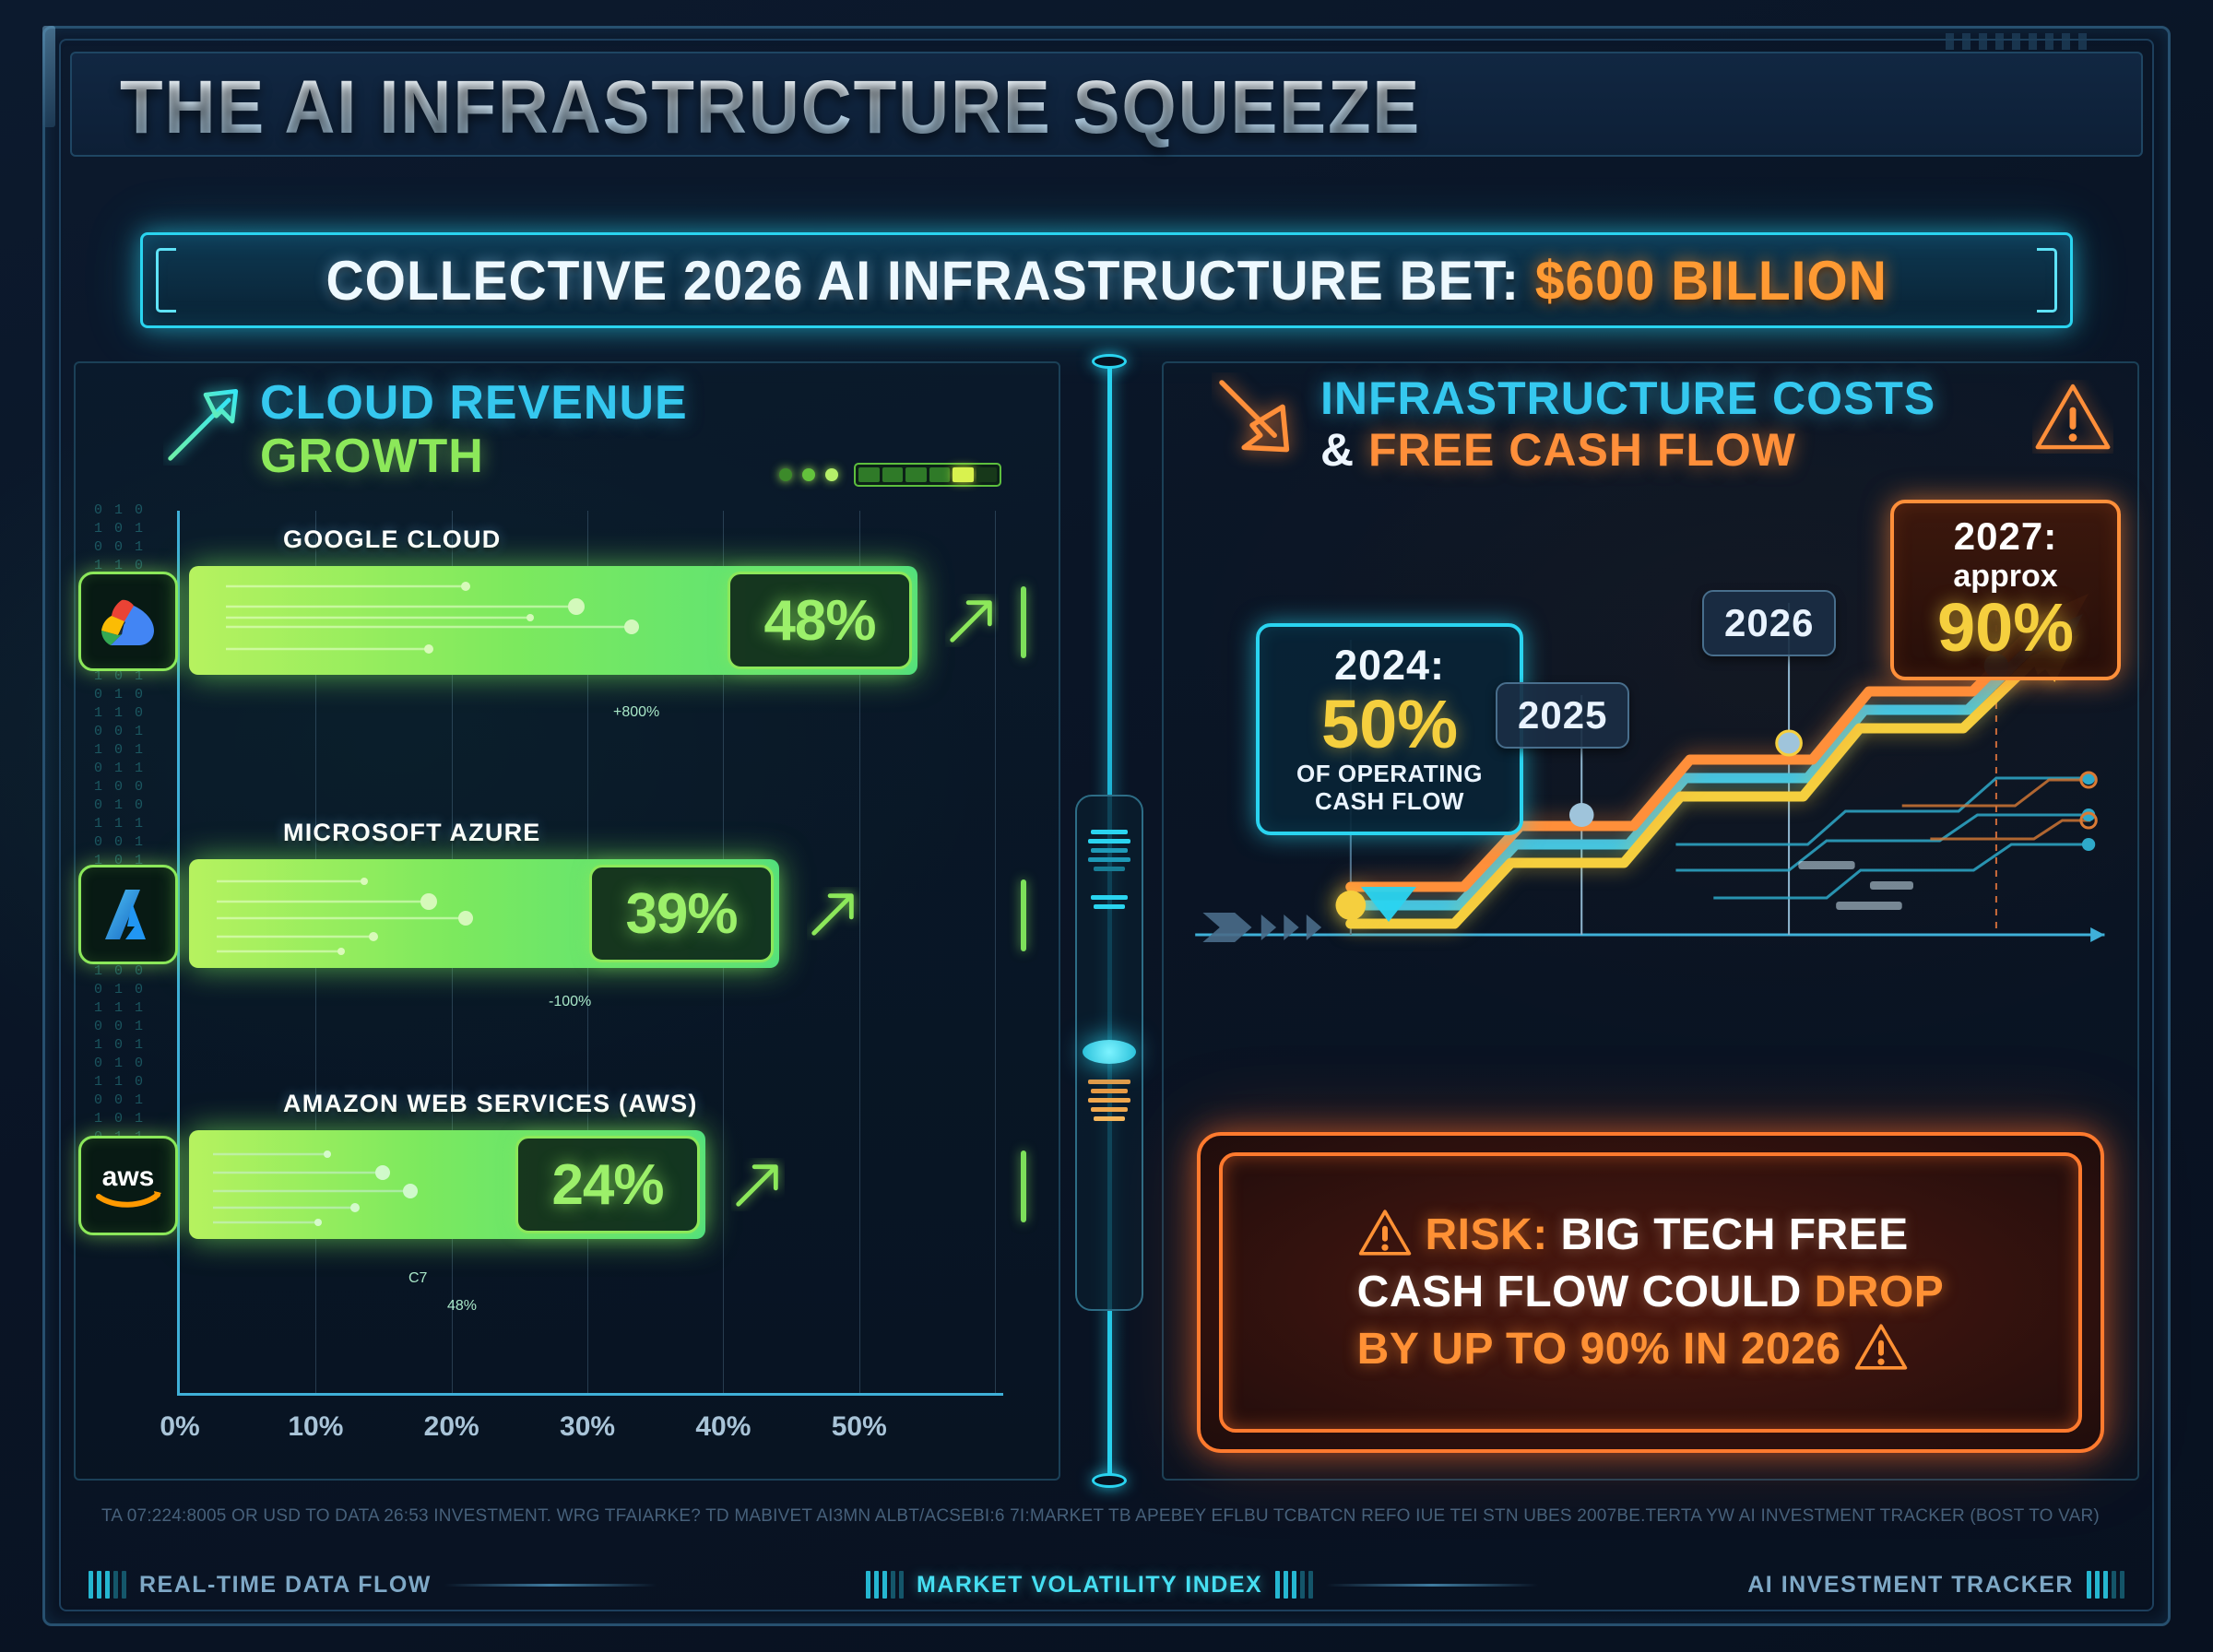 This screenshot has width=2213, height=1652. I want to click on footer-center-group: MARKET VOLATILITY INDEX, so click(1202, 1585).